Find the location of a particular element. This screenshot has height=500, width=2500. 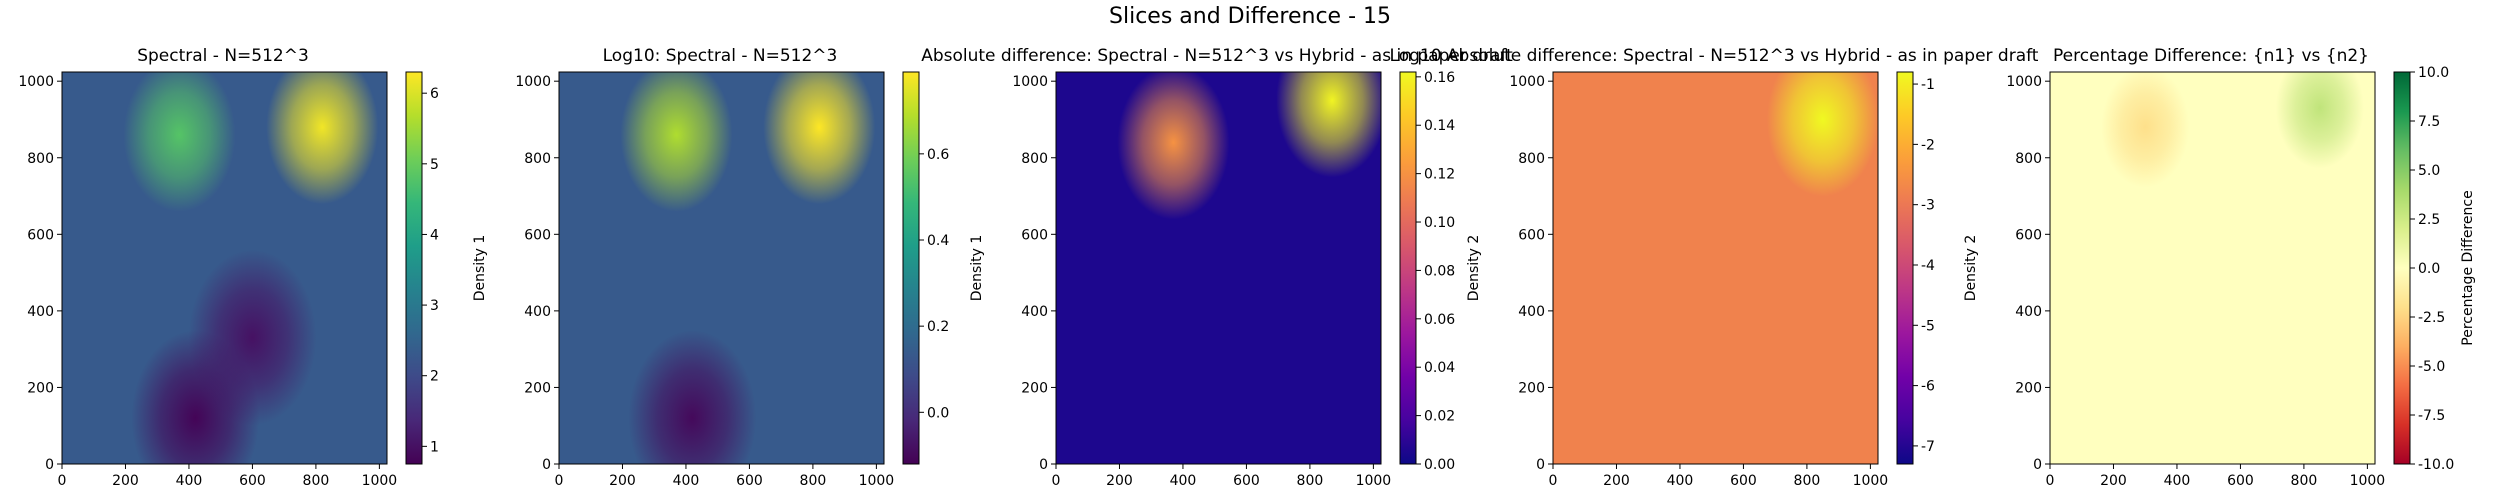

figure-suptitle: Slices and Difference - 15 is located at coordinates (1250, 16).